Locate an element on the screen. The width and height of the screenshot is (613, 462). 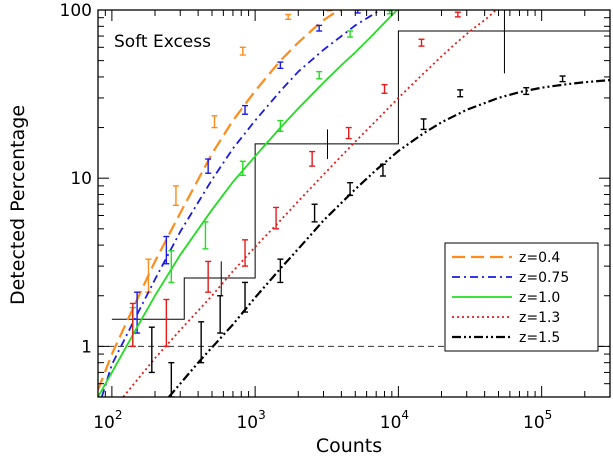
x-axis-label: Counts is located at coordinates (349, 446).